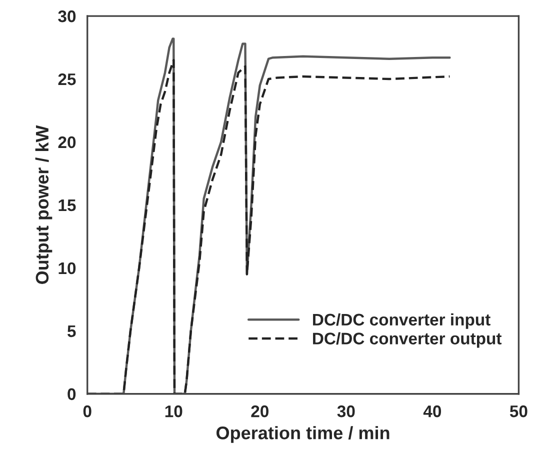 This screenshot has width=546, height=458. Describe the element at coordinates (173, 411) in the screenshot. I see `x-tick-label: 10` at that location.